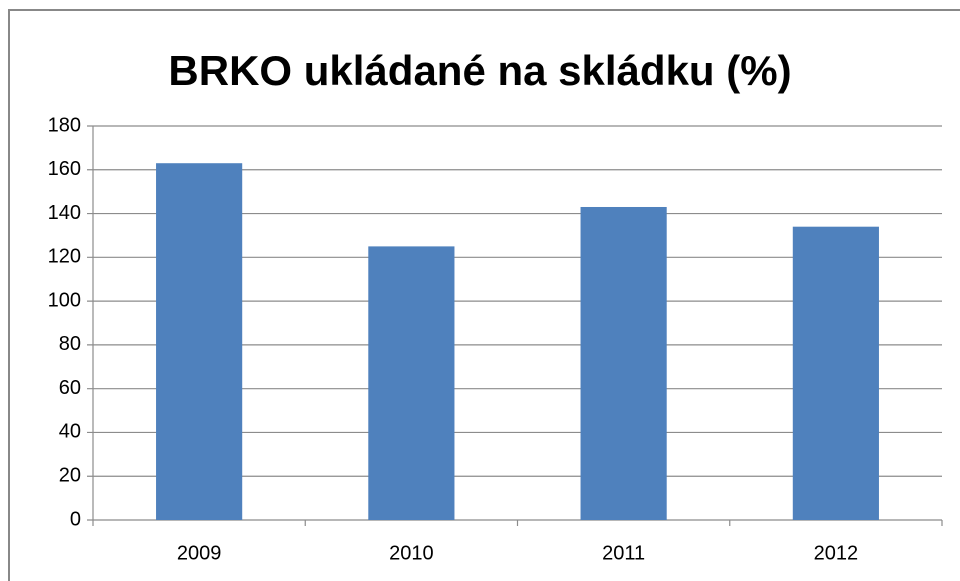 The image size is (960, 581). What do you see at coordinates (64, 169) in the screenshot?
I see `y-tick-label: 160` at bounding box center [64, 169].